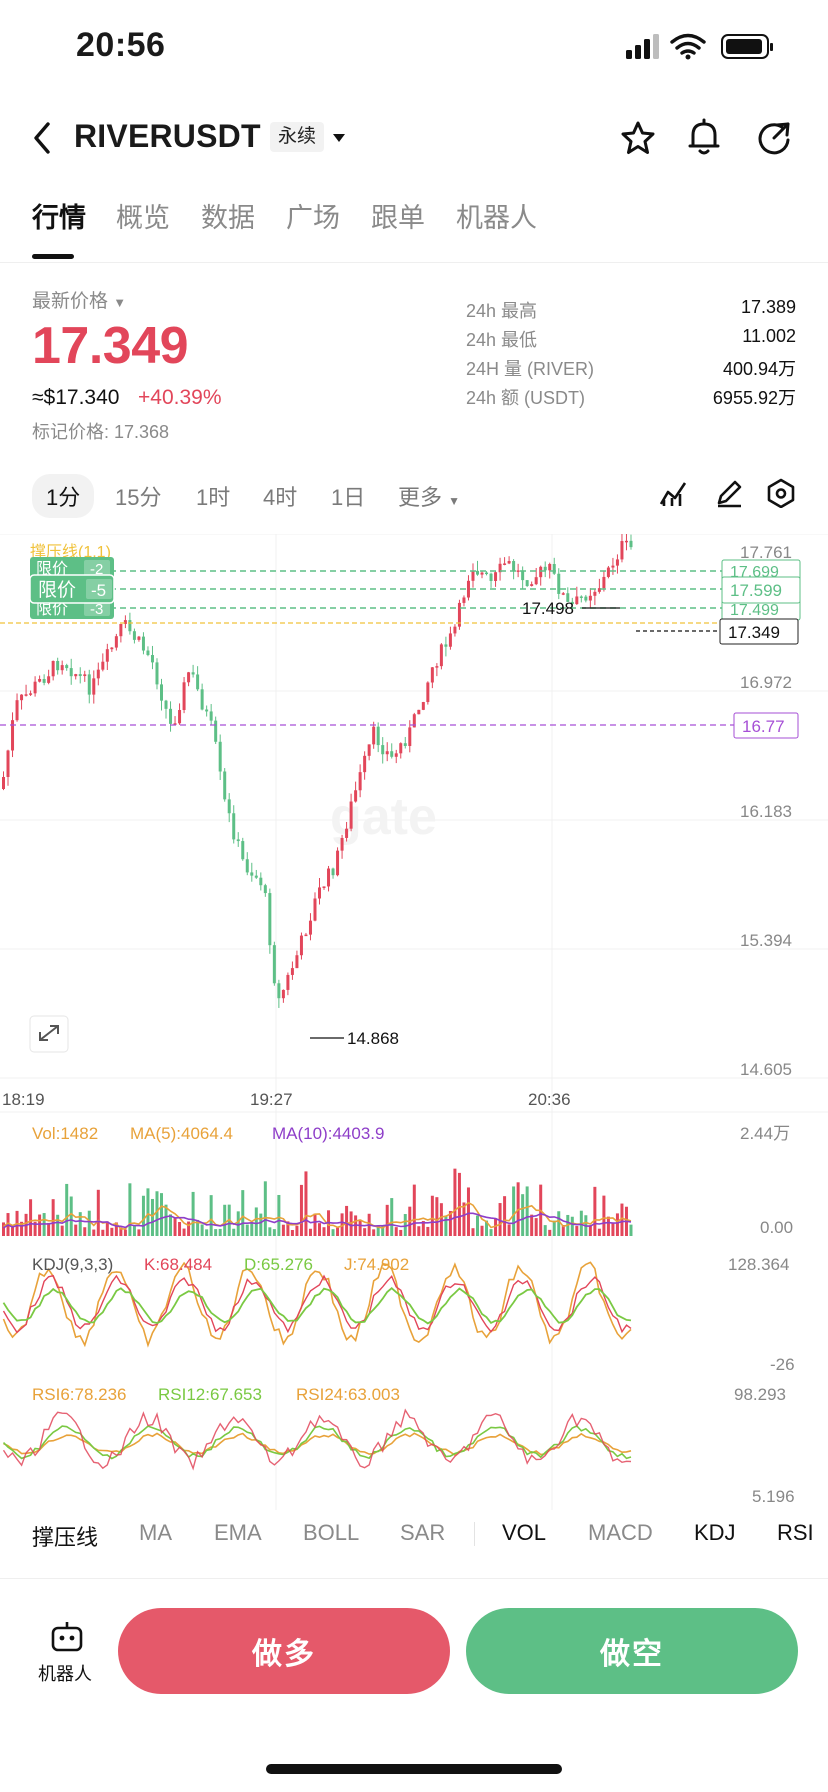 The width and height of the screenshot is (828, 1792). Describe the element at coordinates (65, 1674) in the screenshot. I see `robot-label: 机器人` at that location.